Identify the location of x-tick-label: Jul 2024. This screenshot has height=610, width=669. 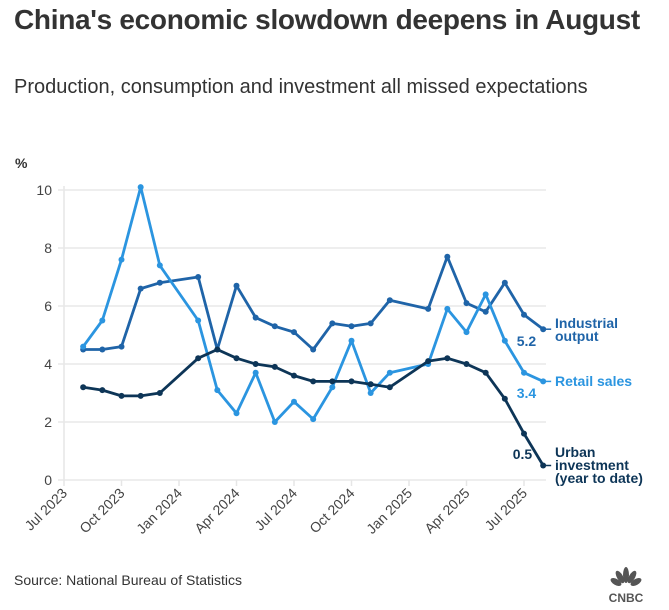
(275, 509).